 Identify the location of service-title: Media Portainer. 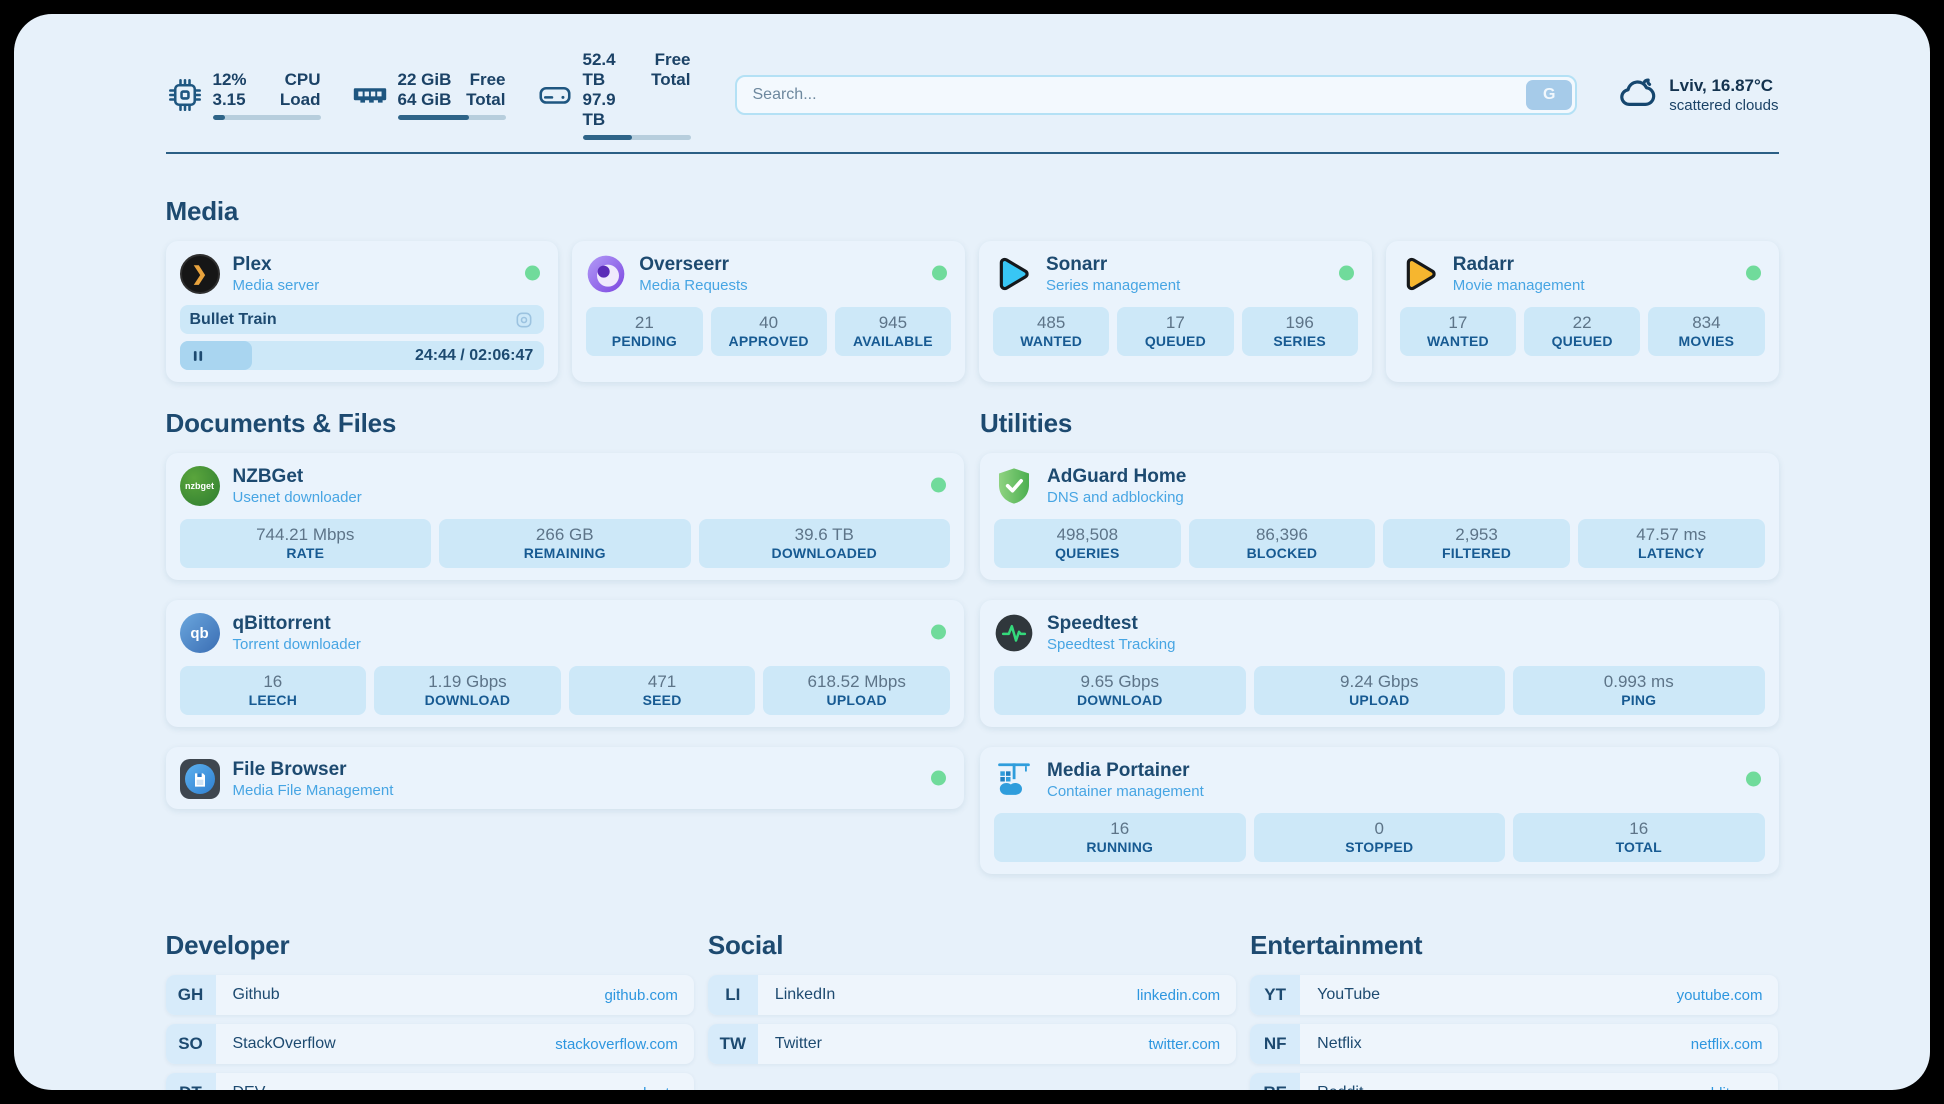
(1118, 770).